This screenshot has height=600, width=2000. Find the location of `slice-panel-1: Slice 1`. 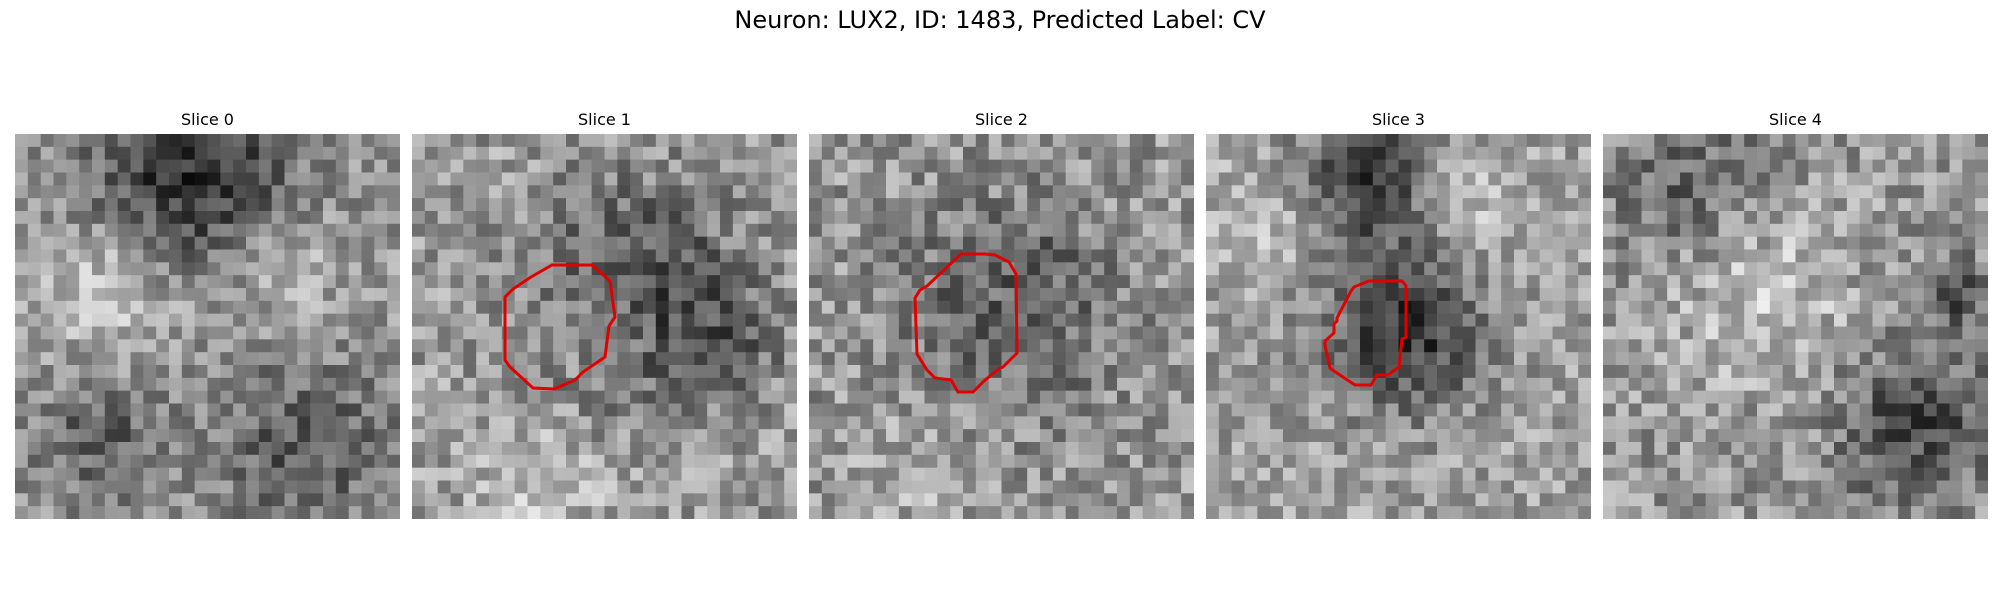

slice-panel-1: Slice 1 is located at coordinates (604, 315).